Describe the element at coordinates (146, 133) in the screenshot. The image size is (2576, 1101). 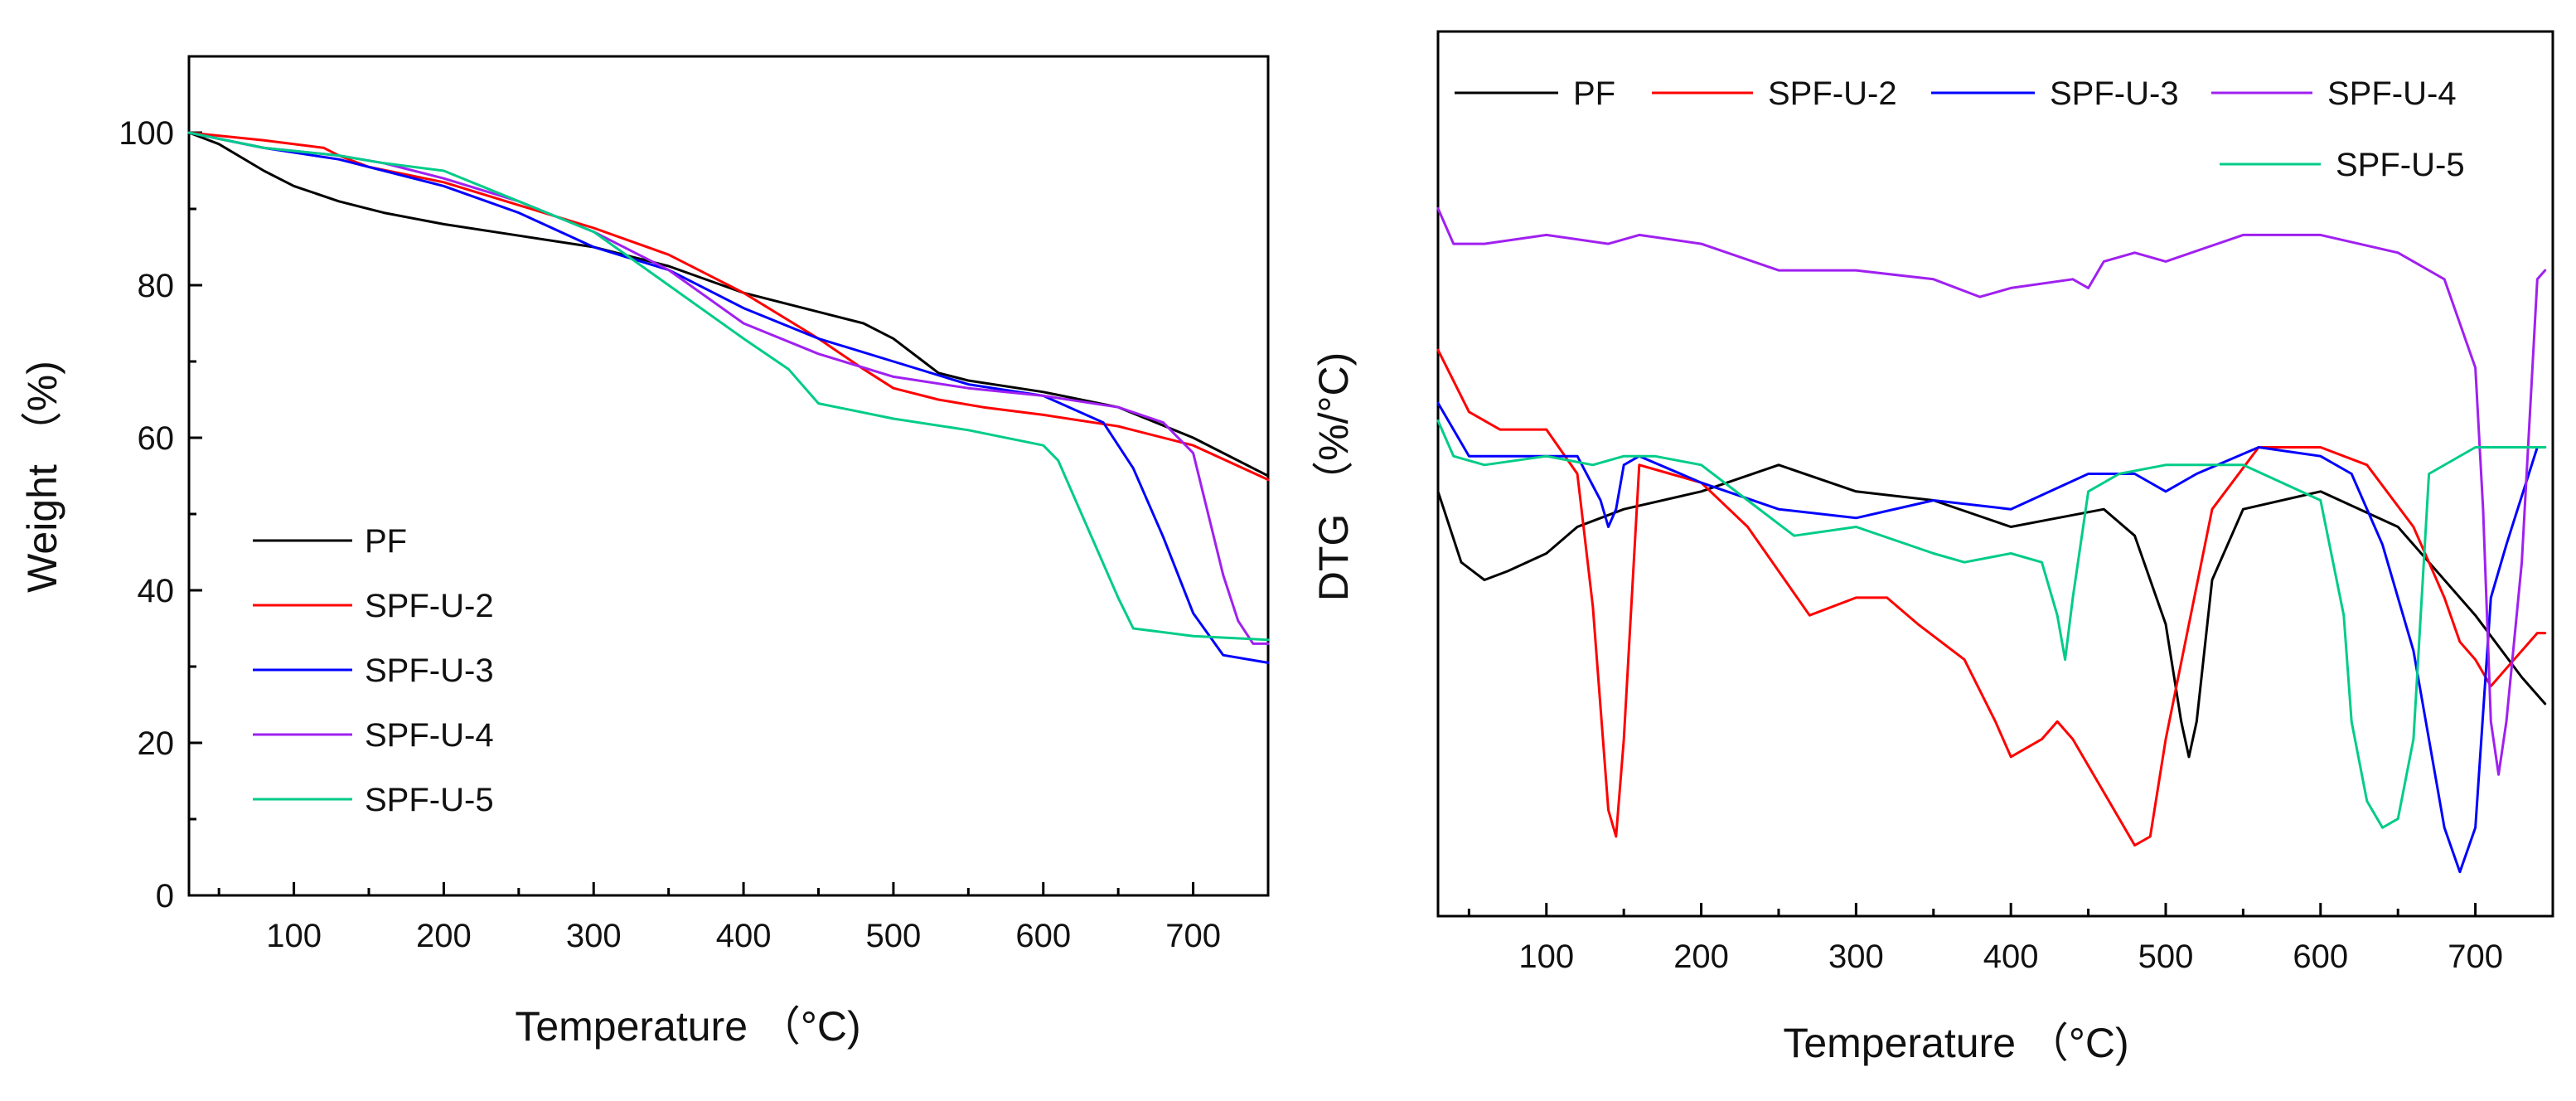
I see `y-tick-label: 100` at that location.